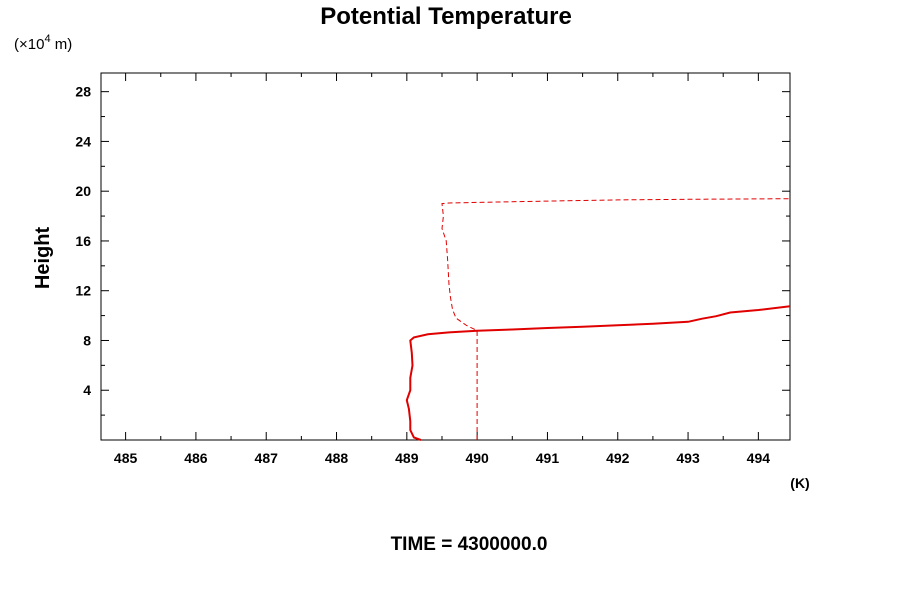 This screenshot has height=600, width=900. What do you see at coordinates (126, 458) in the screenshot?
I see `x-tick-label: 485` at bounding box center [126, 458].